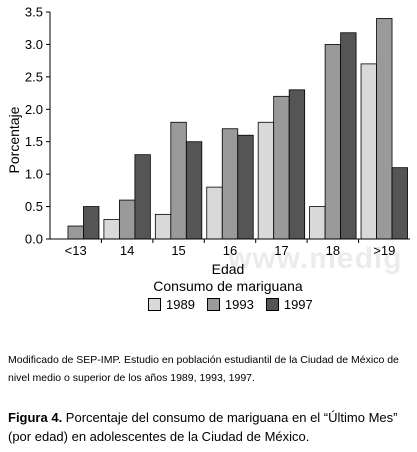 Image resolution: width=417 pixels, height=452 pixels. I want to click on y-tick-label: 0.5, so click(34, 206).